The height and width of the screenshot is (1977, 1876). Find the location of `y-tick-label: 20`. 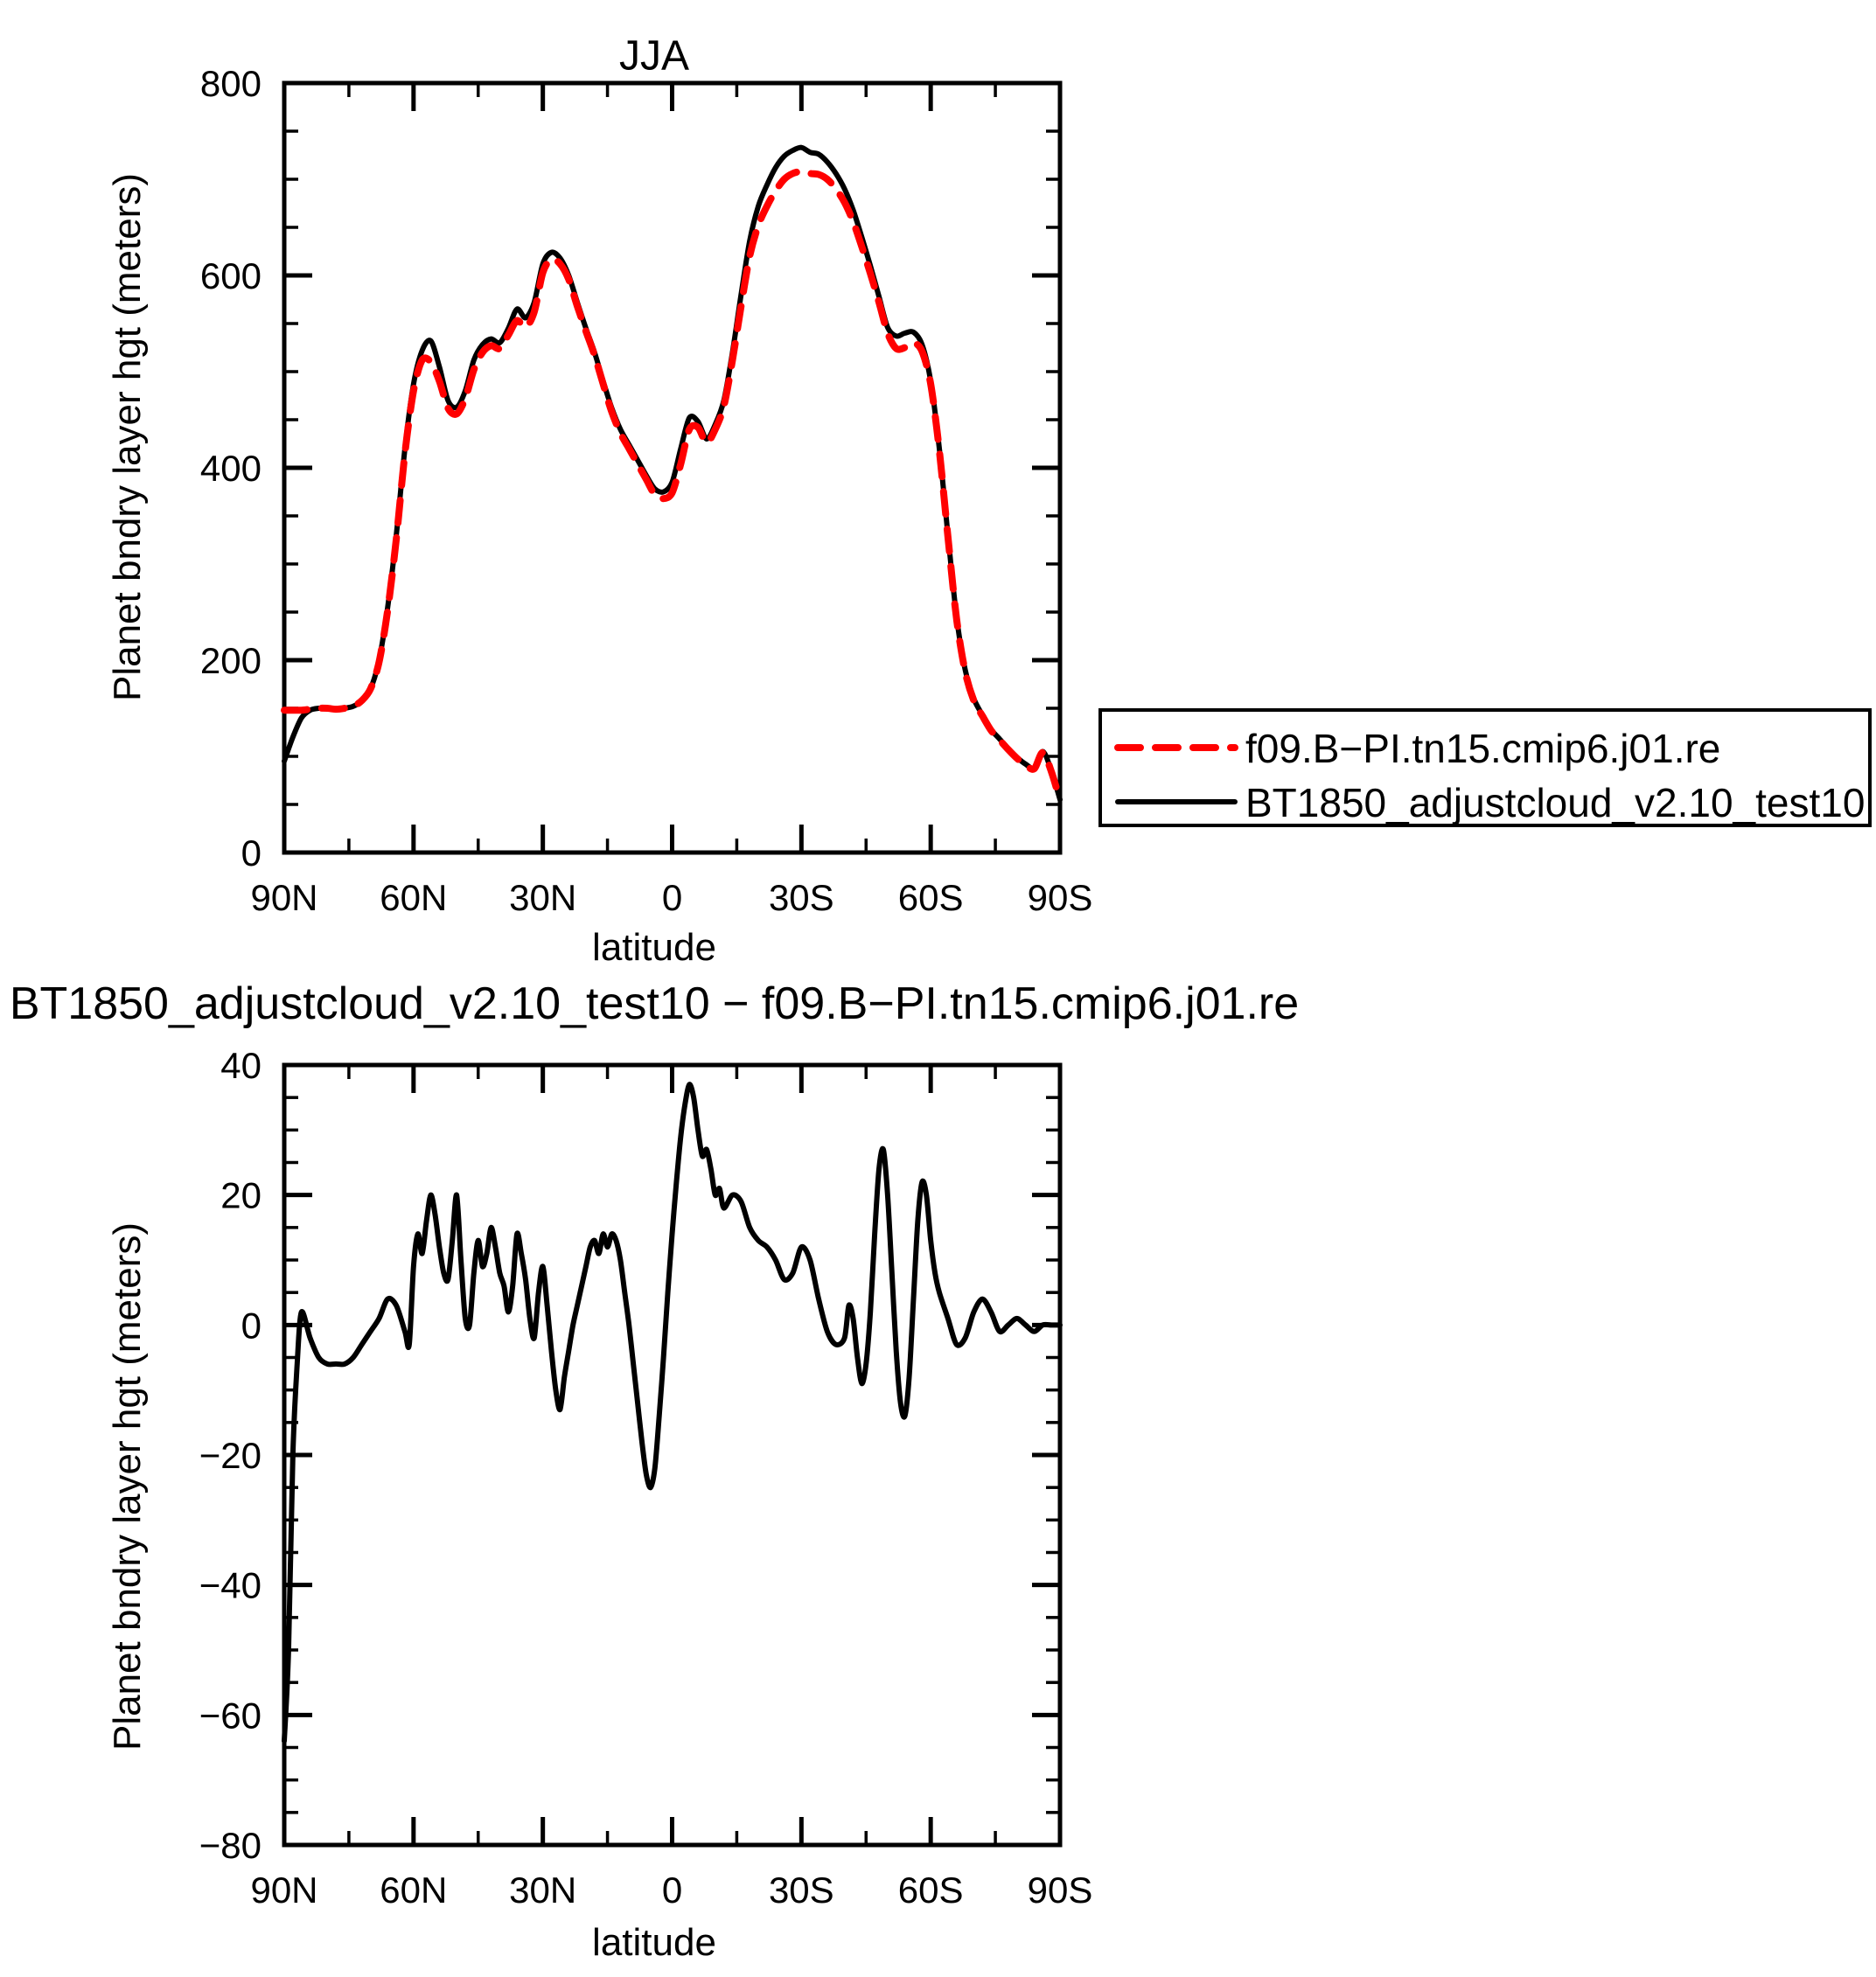

y-tick-label: 20 is located at coordinates (241, 1195).